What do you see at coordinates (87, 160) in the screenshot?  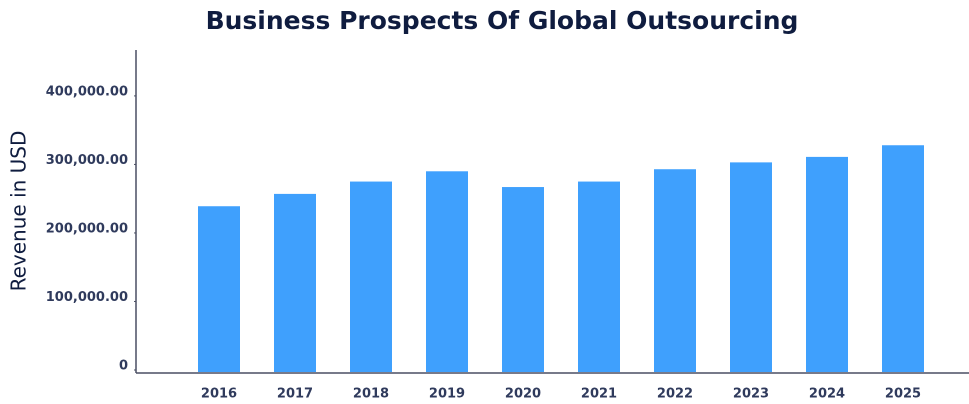 I see `y-tick-label: 300,000.00` at bounding box center [87, 160].